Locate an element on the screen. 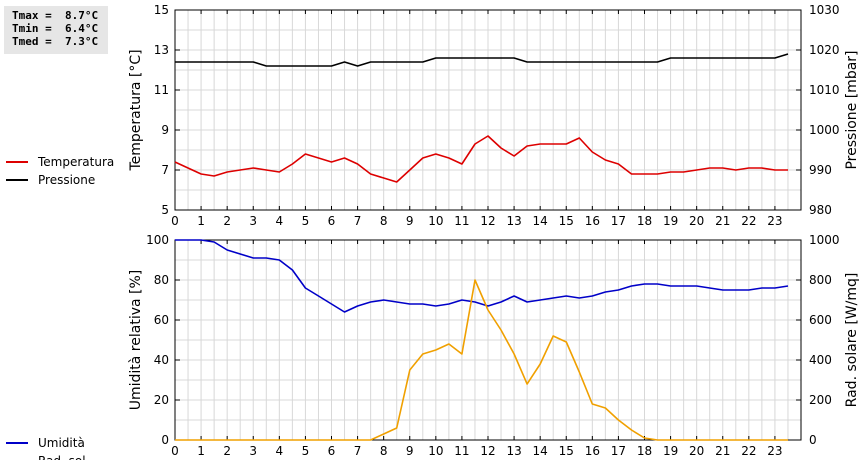 This screenshot has height=460, width=860. panel1-y2-tick-label: 1010 is located at coordinates (824, 90).